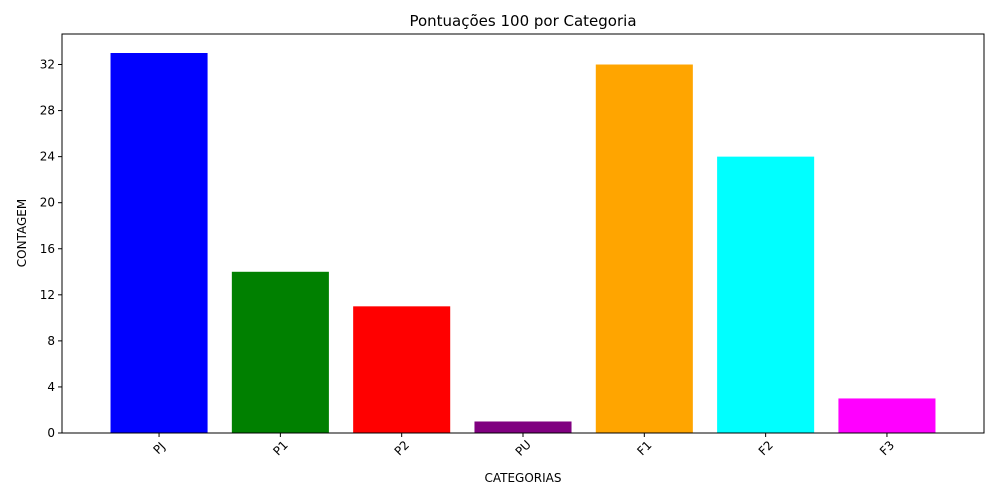  Describe the element at coordinates (766, 295) in the screenshot. I see `bar-f2` at that location.